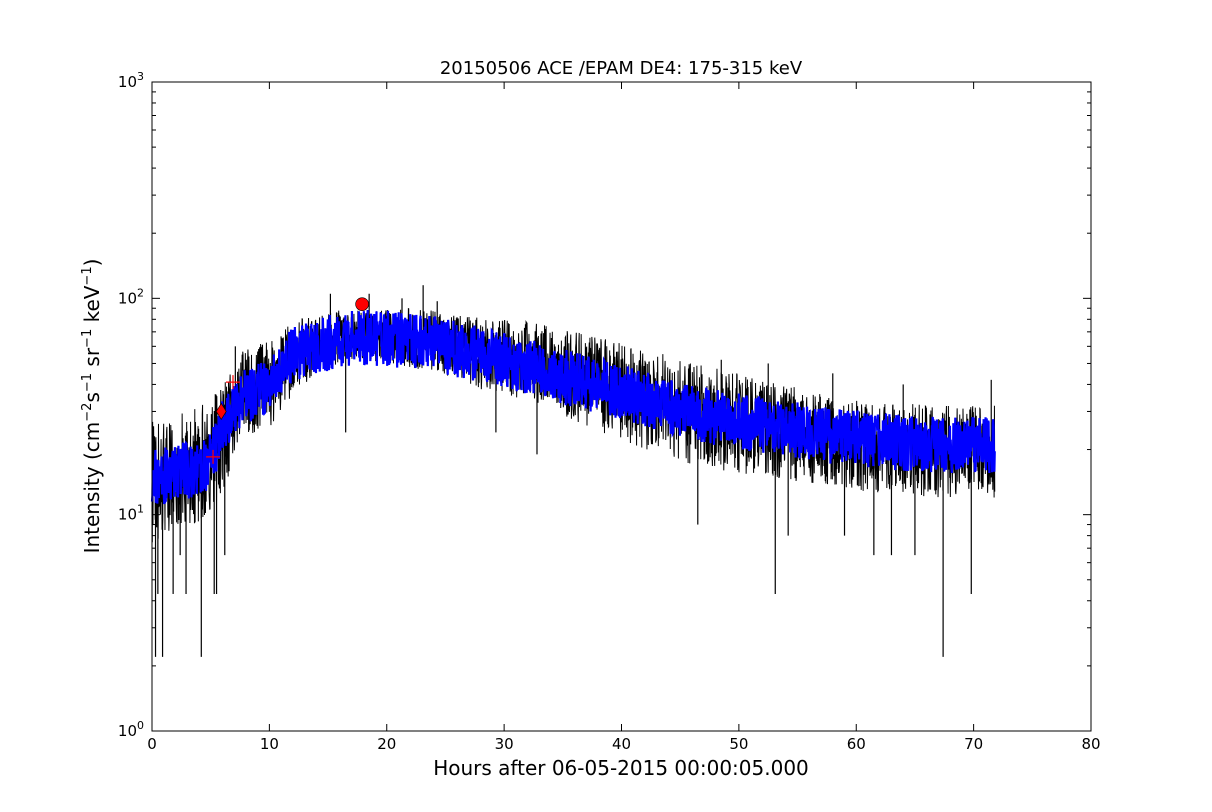 This screenshot has width=1212, height=812. Describe the element at coordinates (131, 513) in the screenshot. I see `y-tick-label: 10¹` at that location.